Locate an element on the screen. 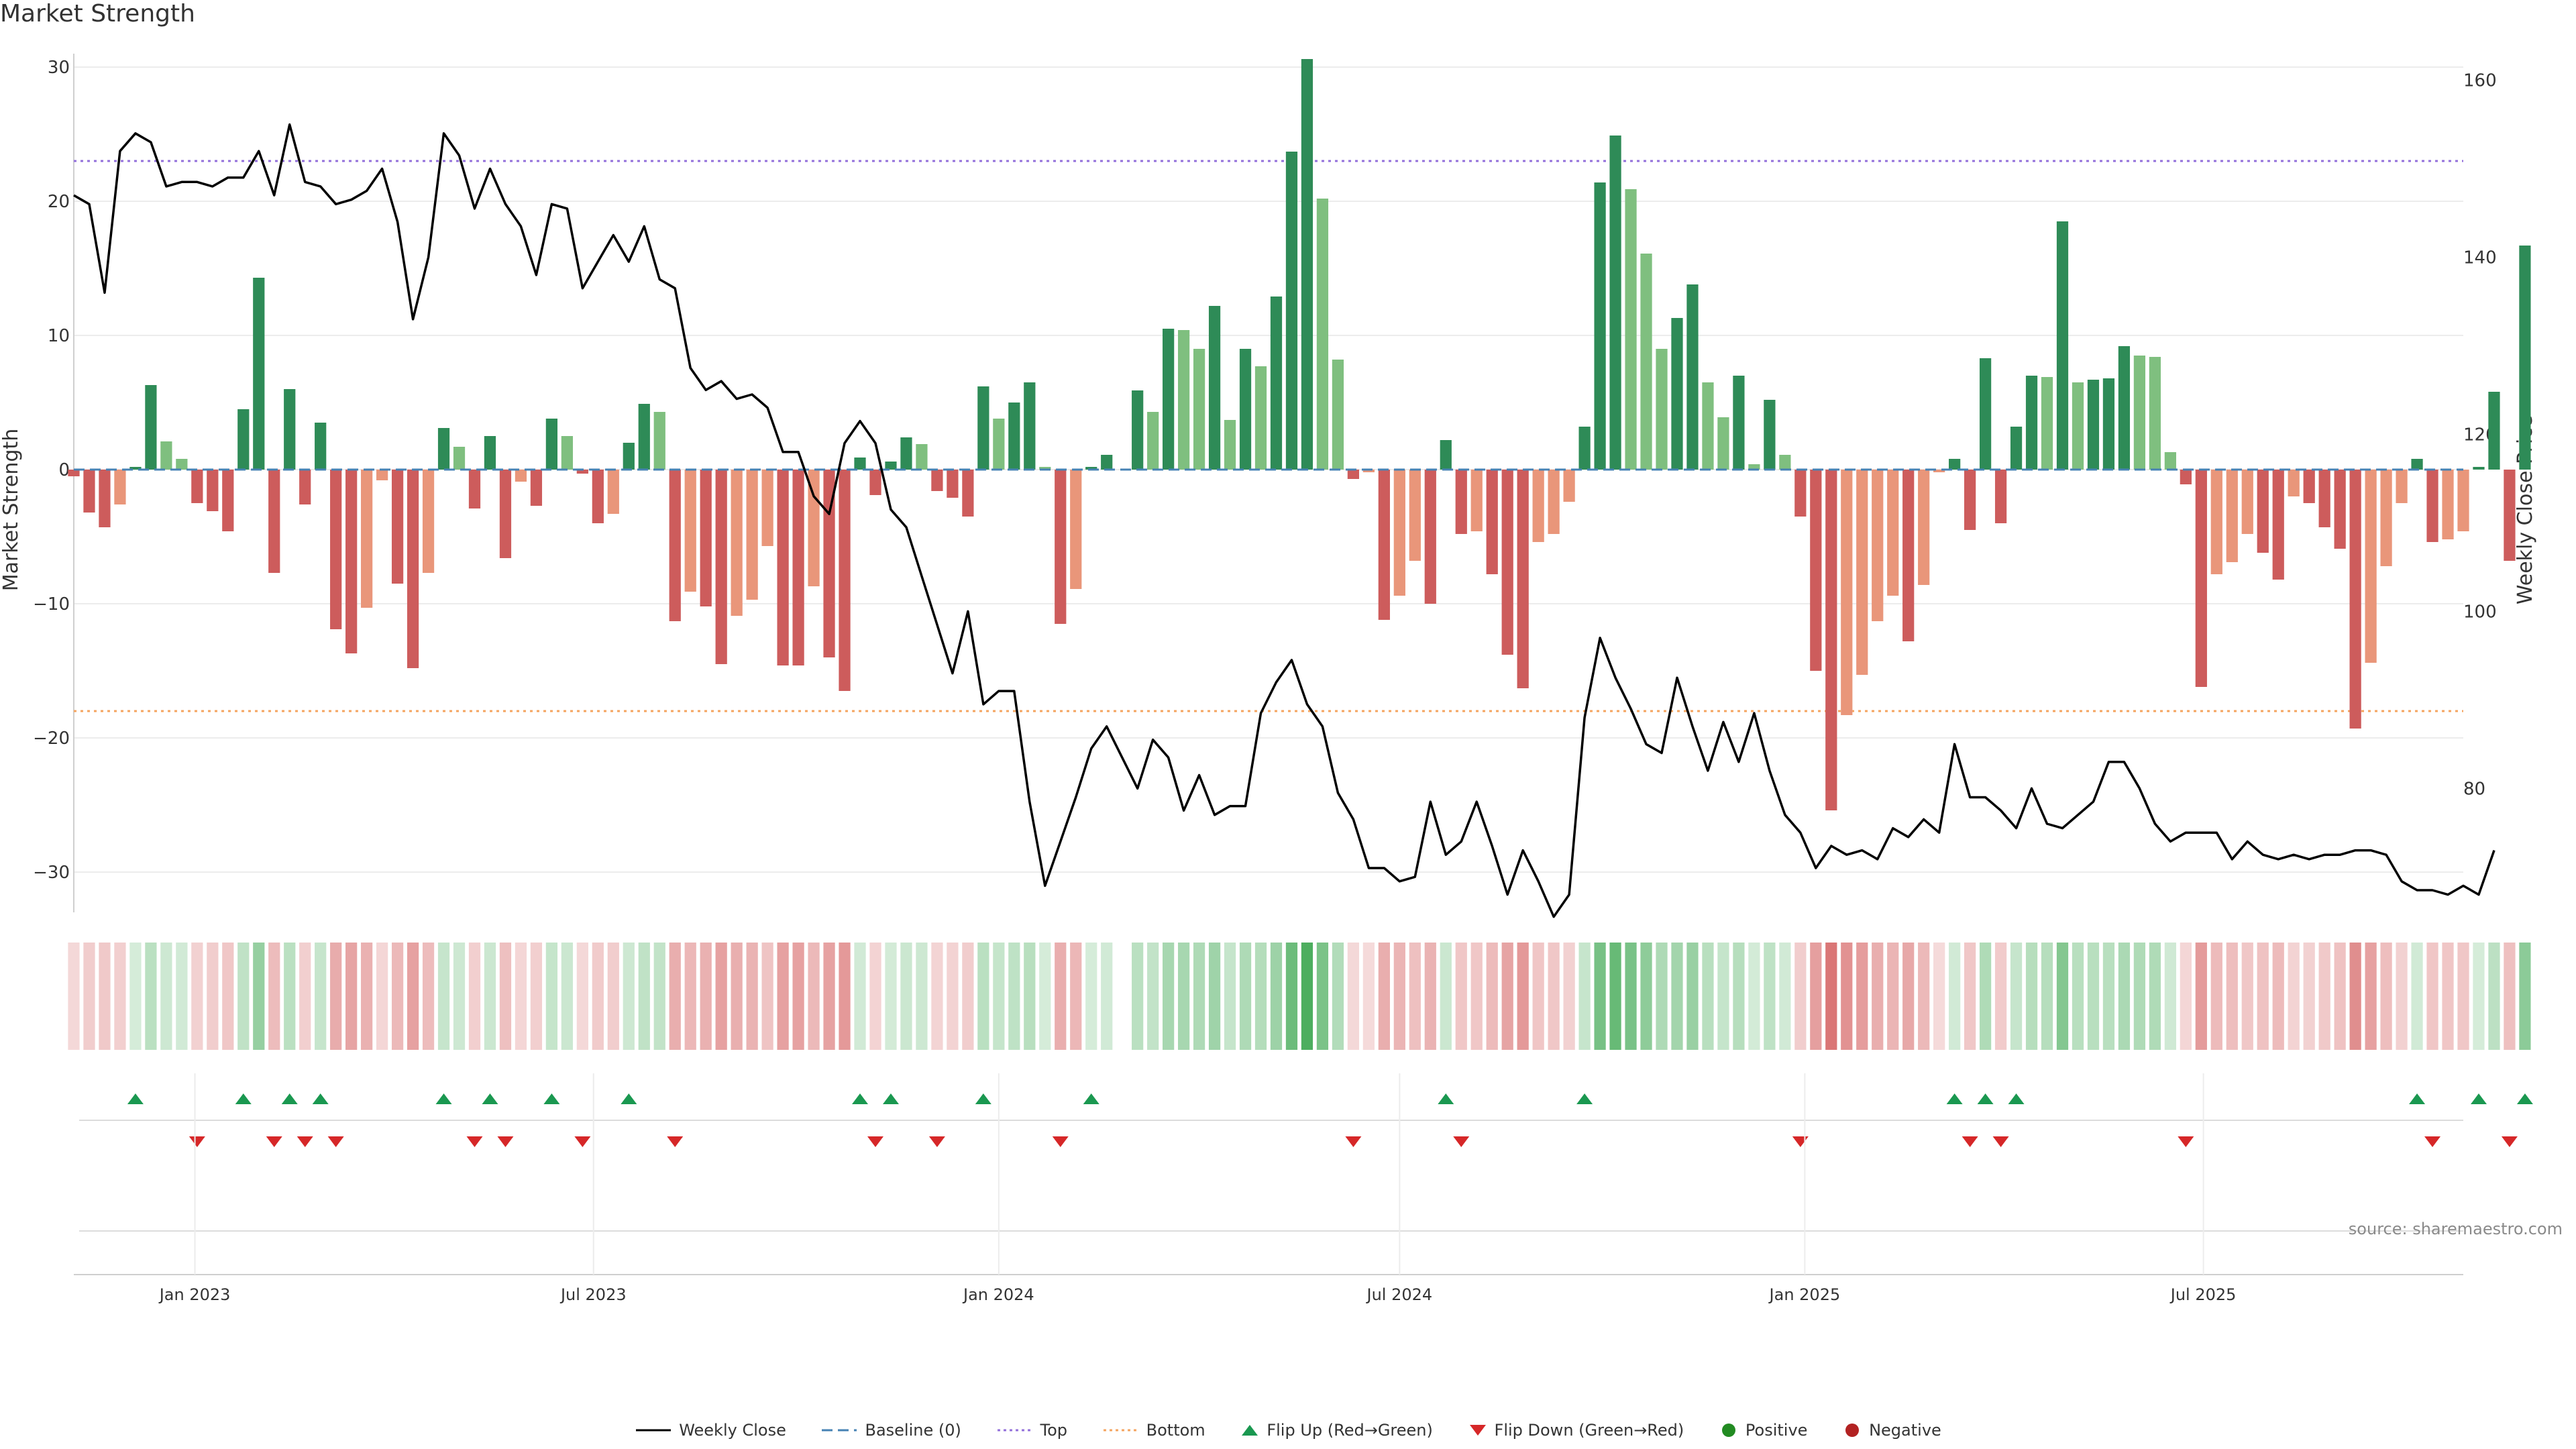 The height and width of the screenshot is (1449, 2576). x-tick-label: Jul 2025 is located at coordinates (2203, 1294).